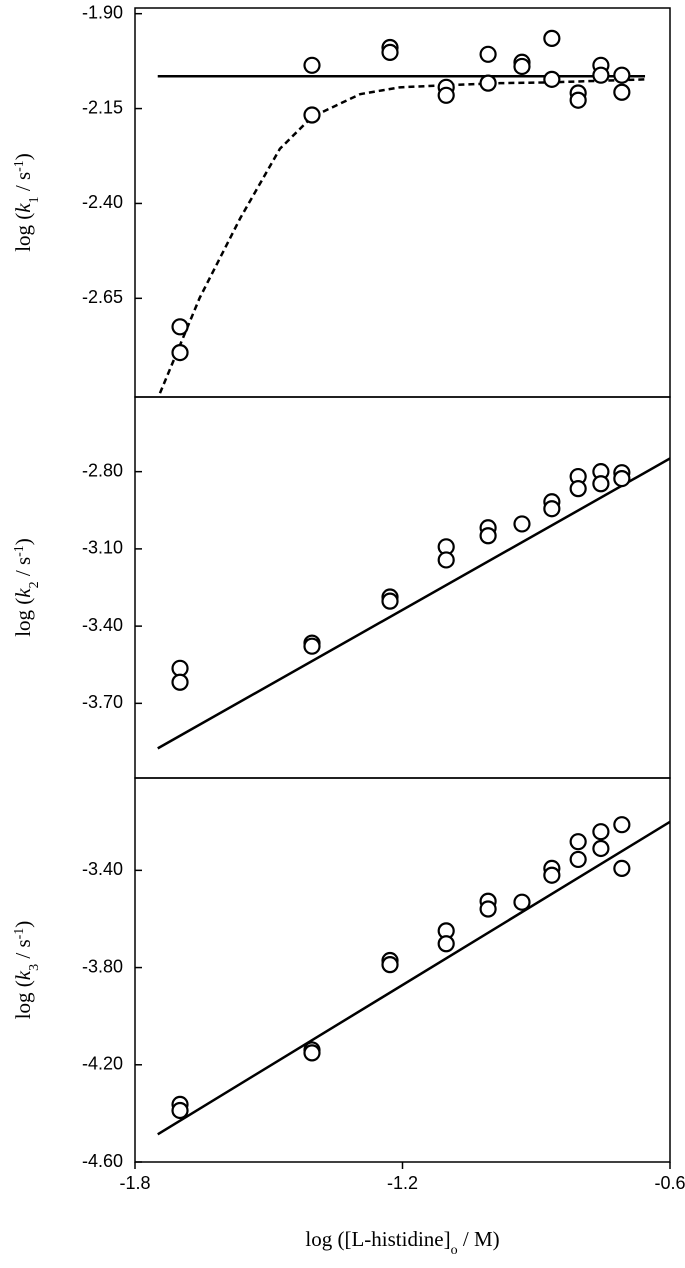  I want to click on x-axis-label-part: log ([L-histidine], so click(377, 1239).